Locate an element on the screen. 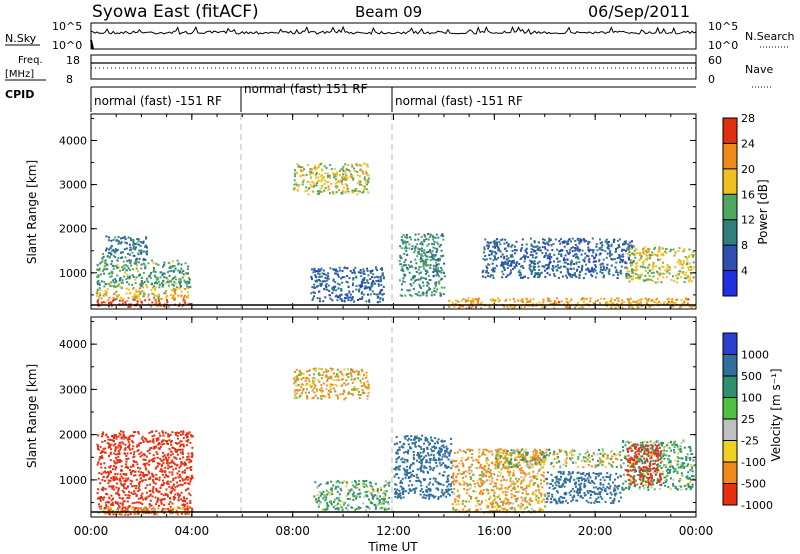 The image size is (800, 554). nsky-panel: N.Sky 10^5 10^0 10^5 10^0 N.Search is located at coordinates (400, 36).